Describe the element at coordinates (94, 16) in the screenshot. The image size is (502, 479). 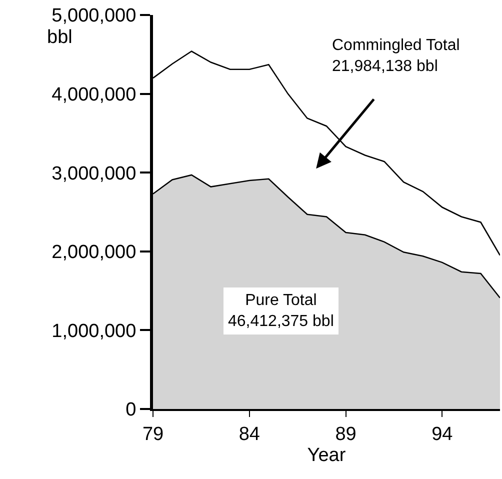
I see `y-tick-label: 5,000,000` at that location.